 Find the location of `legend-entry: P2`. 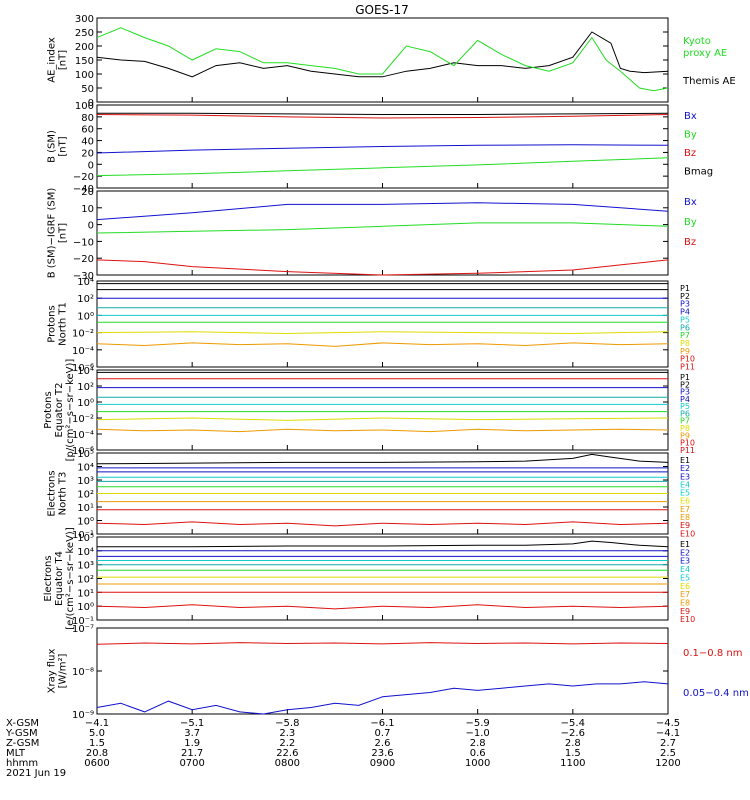

legend-entry: P2 is located at coordinates (685, 384).